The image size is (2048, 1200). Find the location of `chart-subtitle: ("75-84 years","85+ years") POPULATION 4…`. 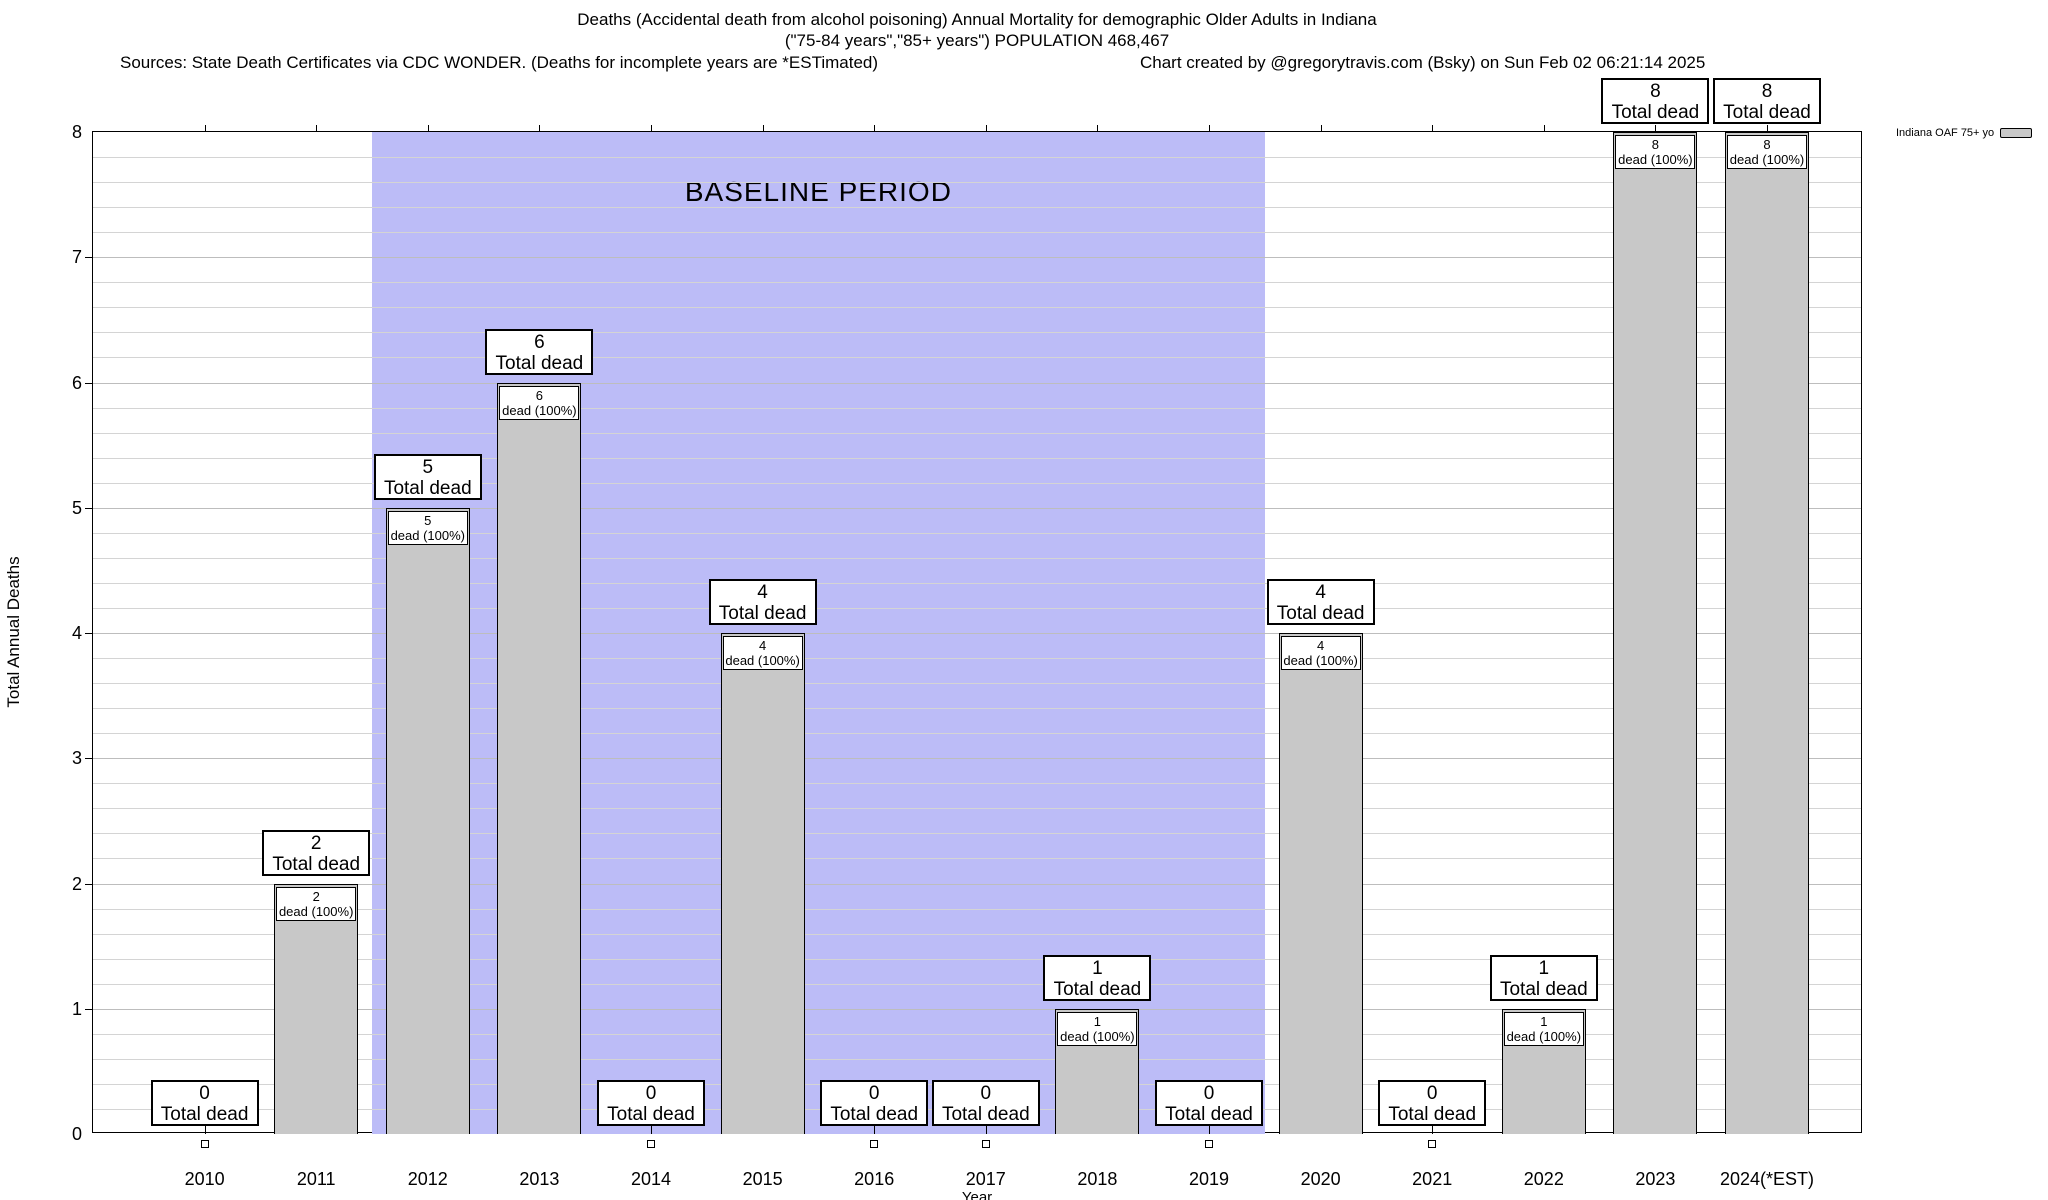

chart-subtitle: ("75-84 years","85+ years") POPULATION 4… is located at coordinates (977, 40).